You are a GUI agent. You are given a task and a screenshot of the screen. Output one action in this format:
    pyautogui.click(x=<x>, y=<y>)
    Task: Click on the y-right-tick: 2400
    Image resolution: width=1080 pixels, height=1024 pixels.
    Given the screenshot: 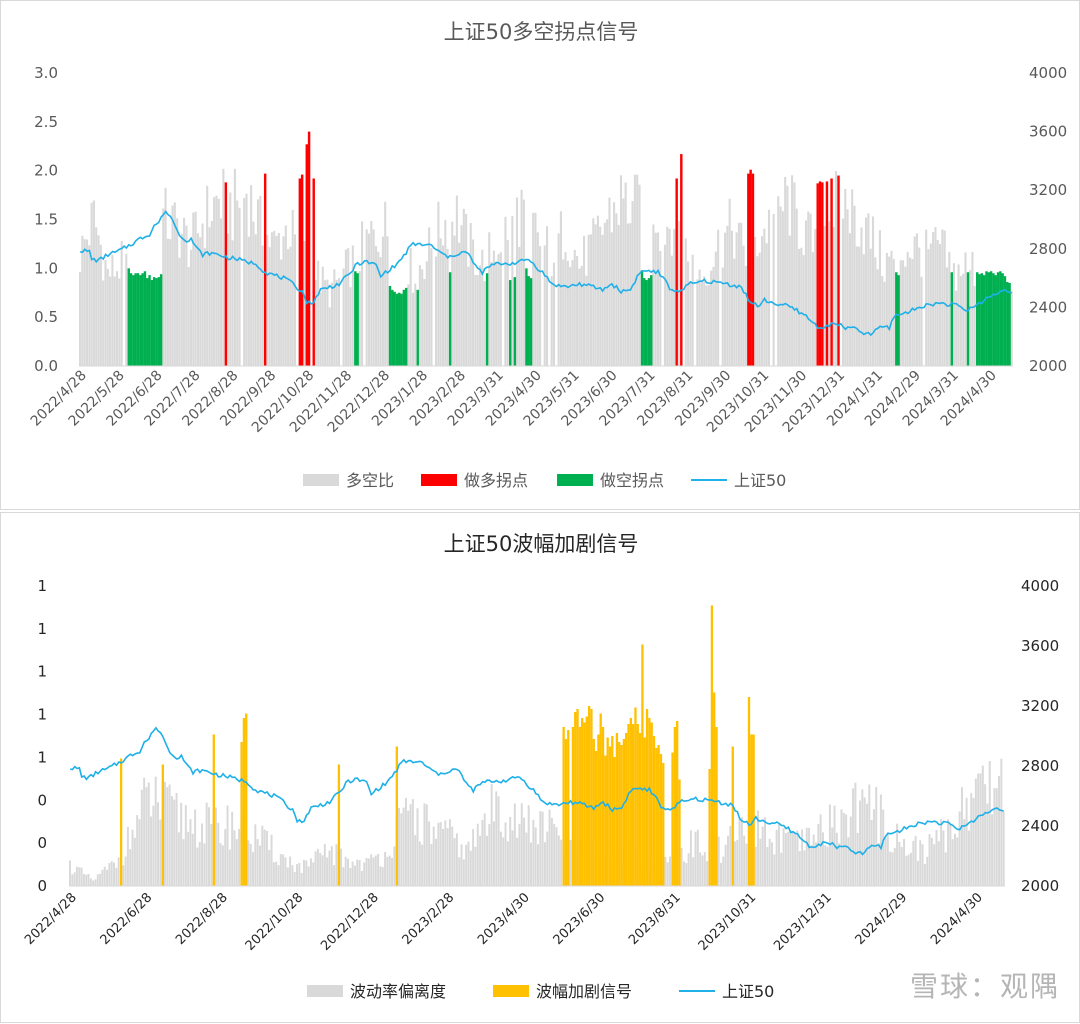 What is the action you would take?
    pyautogui.click(x=1048, y=307)
    